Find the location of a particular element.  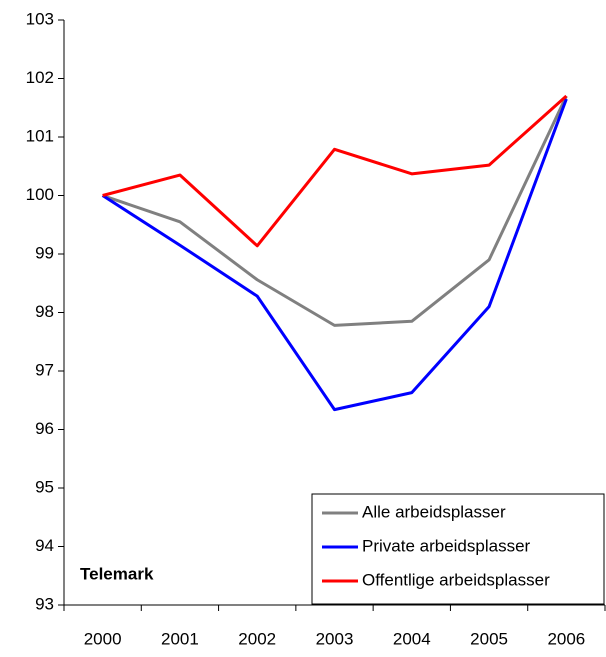

y-tick-label: 98 is located at coordinates (44, 311).